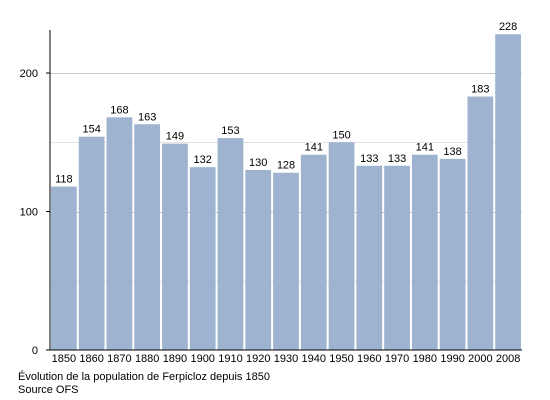 This screenshot has height=400, width=550. Describe the element at coordinates (258, 259) in the screenshot. I see `bar-1920` at that location.